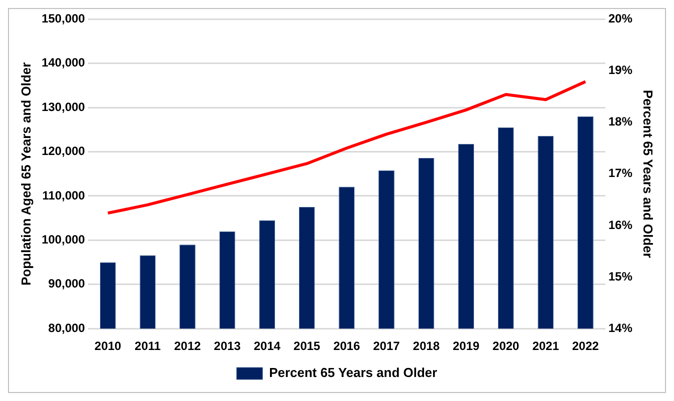  Describe the element at coordinates (586, 346) in the screenshot. I see `x-tick-label: 2022` at that location.